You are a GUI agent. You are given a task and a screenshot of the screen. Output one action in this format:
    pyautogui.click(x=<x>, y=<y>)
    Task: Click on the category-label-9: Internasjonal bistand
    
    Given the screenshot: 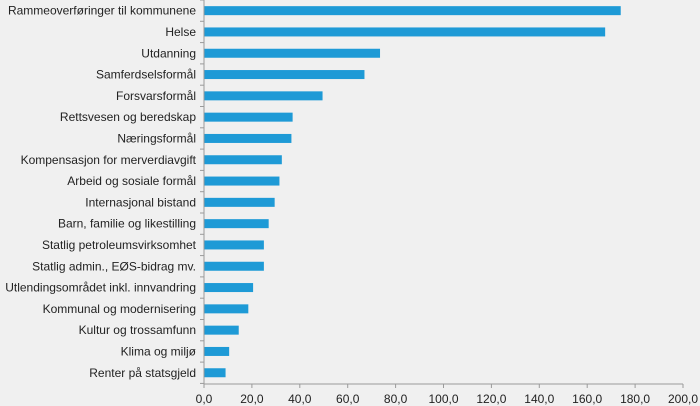 What is the action you would take?
    pyautogui.click(x=140, y=202)
    